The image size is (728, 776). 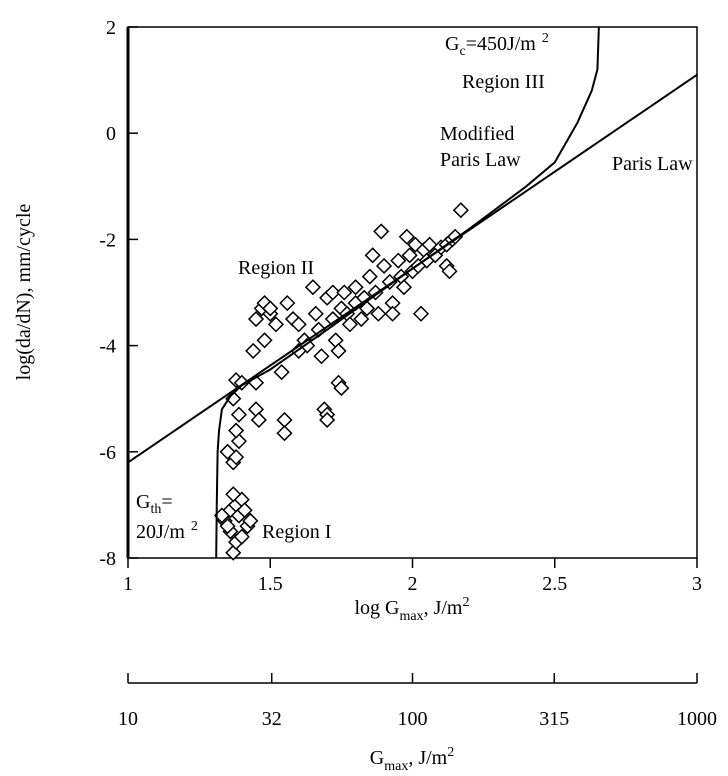 I want to click on x2-axis-label: Gmax, J/m2, so click(x=412, y=759).